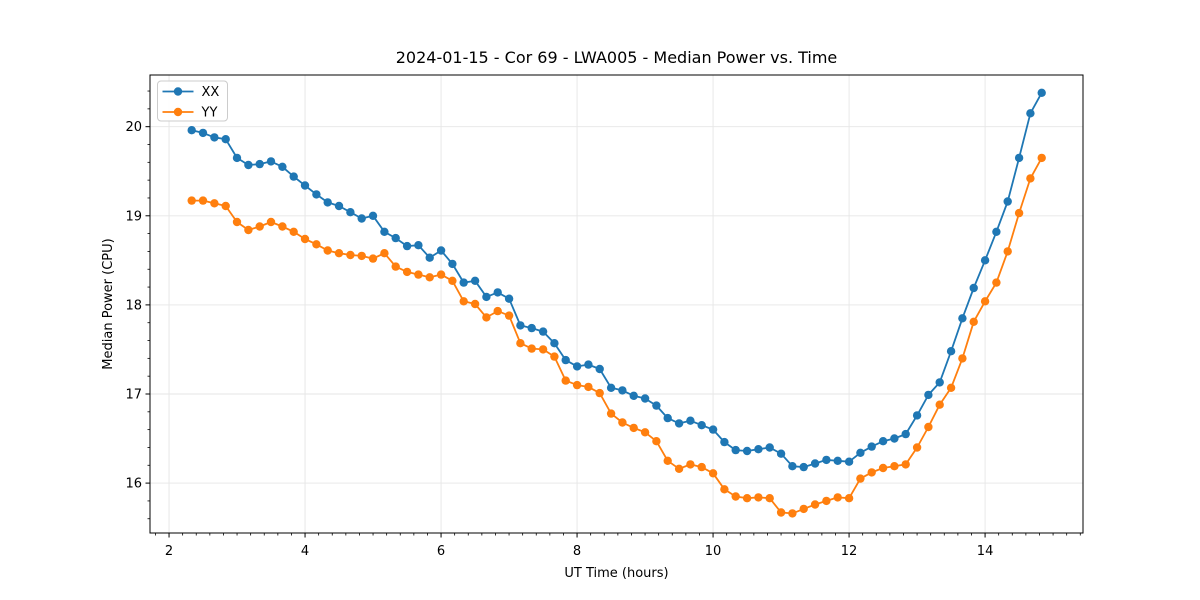 Image resolution: width=1200 pixels, height=600 pixels. What do you see at coordinates (191, 92) in the screenshot?
I see `legend-entry-xx: XX` at bounding box center [191, 92].